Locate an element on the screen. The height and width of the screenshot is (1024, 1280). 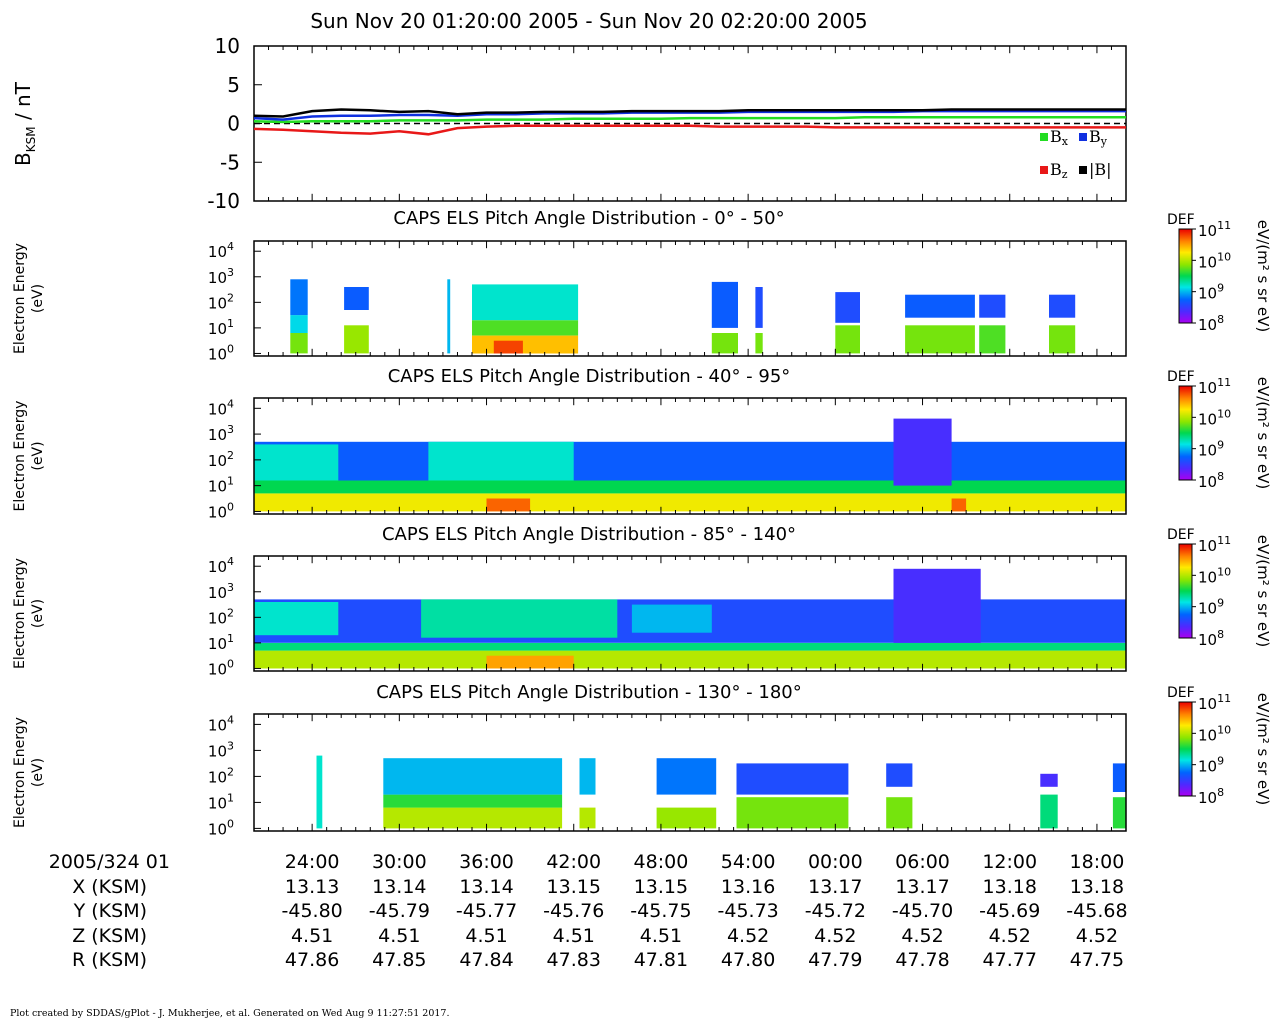
ephemeris-y: -45.69 is located at coordinates (1009, 911).